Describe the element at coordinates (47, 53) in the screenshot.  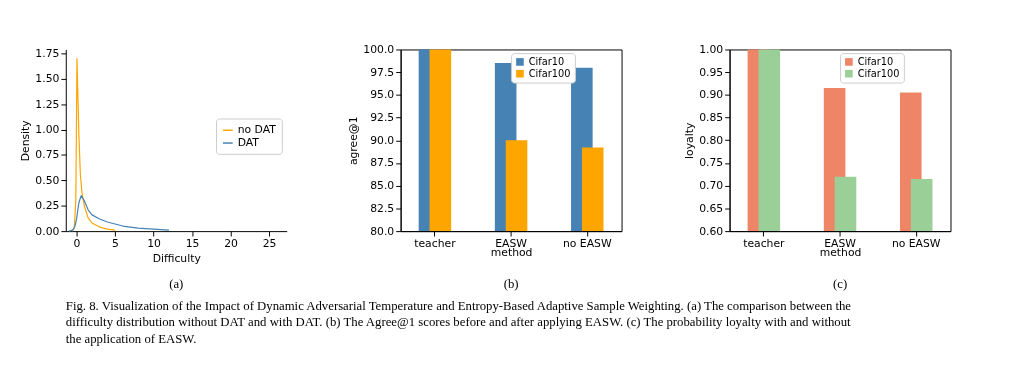
I see `y-tick-label: 1.75` at that location.